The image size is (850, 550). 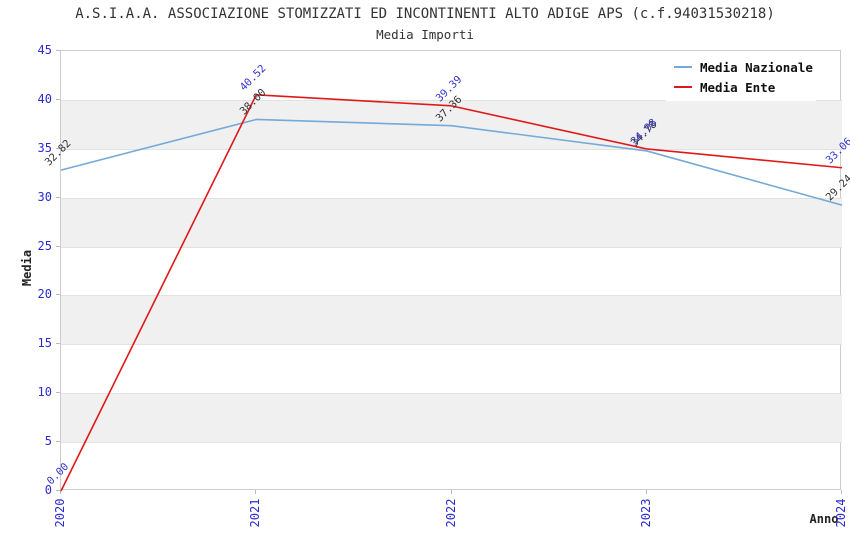 I want to click on y-axis-title: Media, so click(x=27, y=268).